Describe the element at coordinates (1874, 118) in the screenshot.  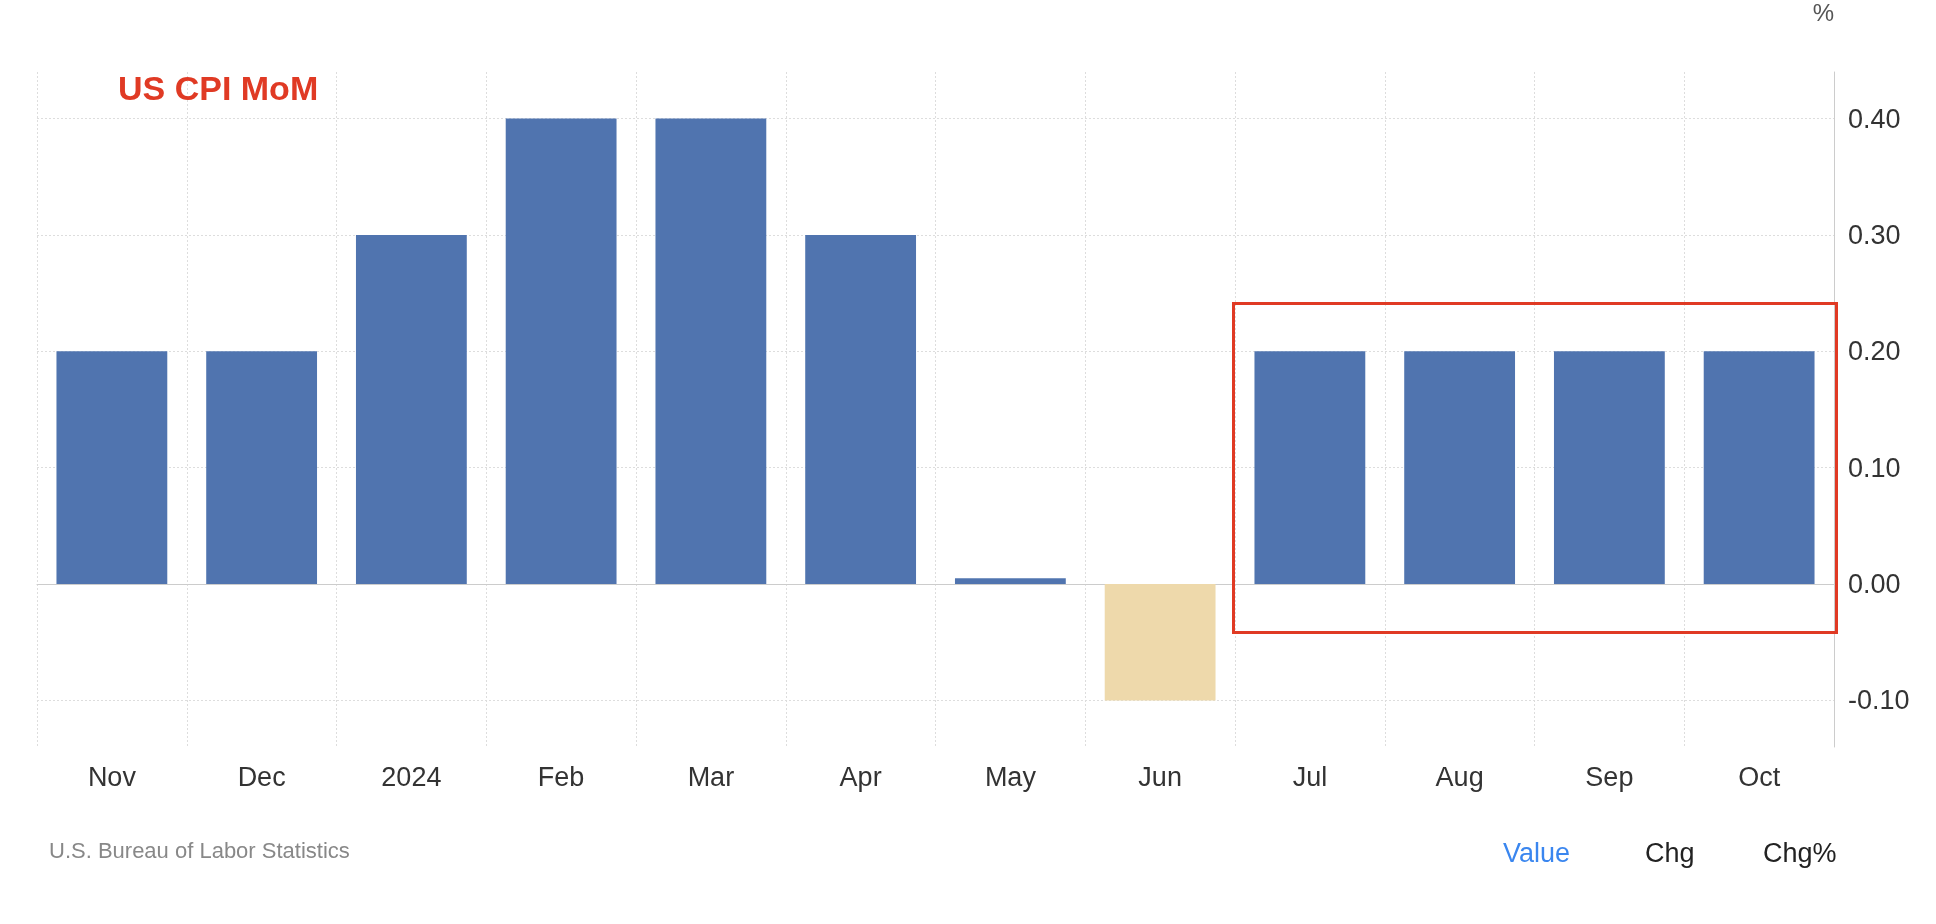
I see `y-tick-label: 0.40` at that location.